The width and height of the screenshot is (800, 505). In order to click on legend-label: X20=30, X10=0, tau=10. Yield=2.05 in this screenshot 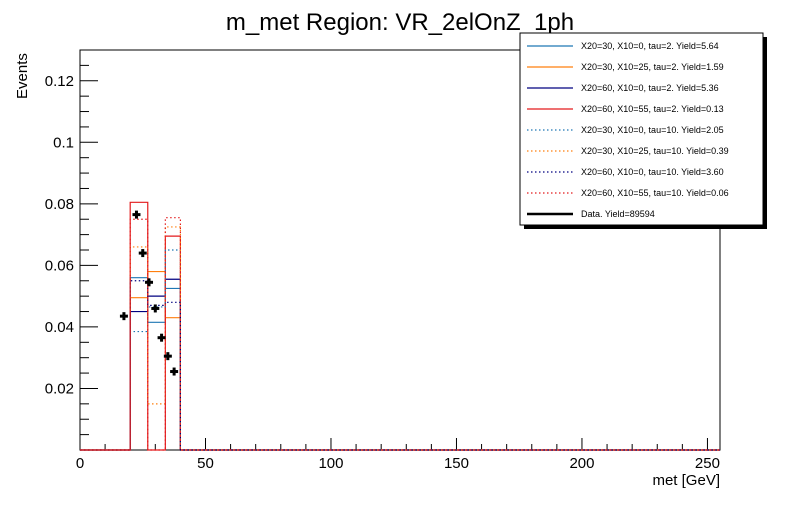, I will do `click(652, 130)`.